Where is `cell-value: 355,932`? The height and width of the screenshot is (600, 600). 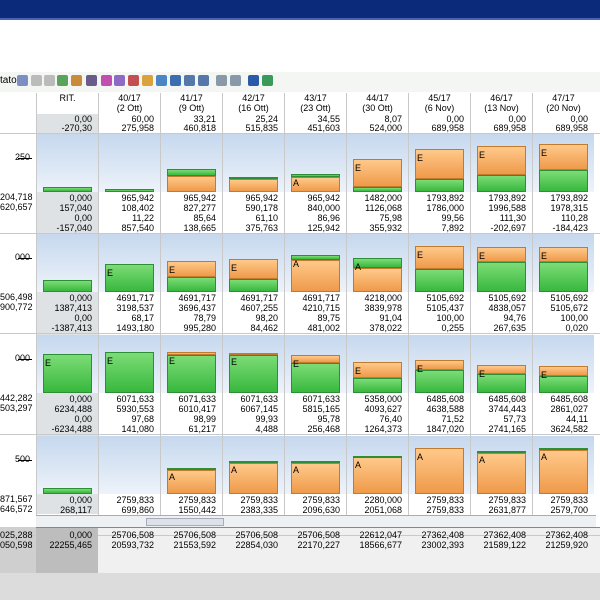 cell-value: 355,932 is located at coordinates (385, 228).